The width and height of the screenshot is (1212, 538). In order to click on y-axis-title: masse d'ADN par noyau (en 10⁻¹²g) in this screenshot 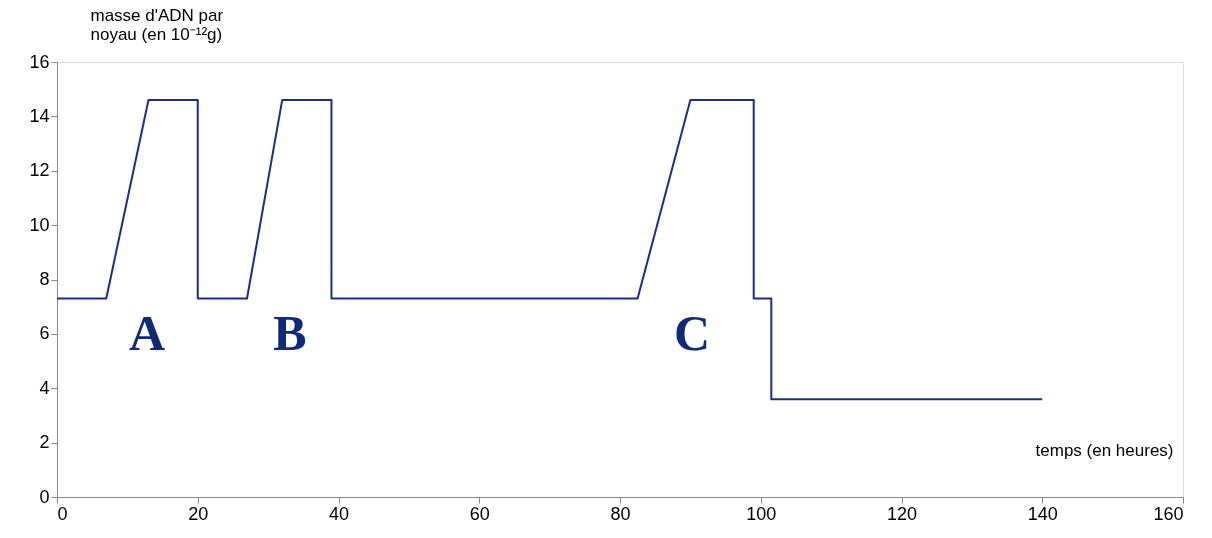, I will do `click(157, 24)`.